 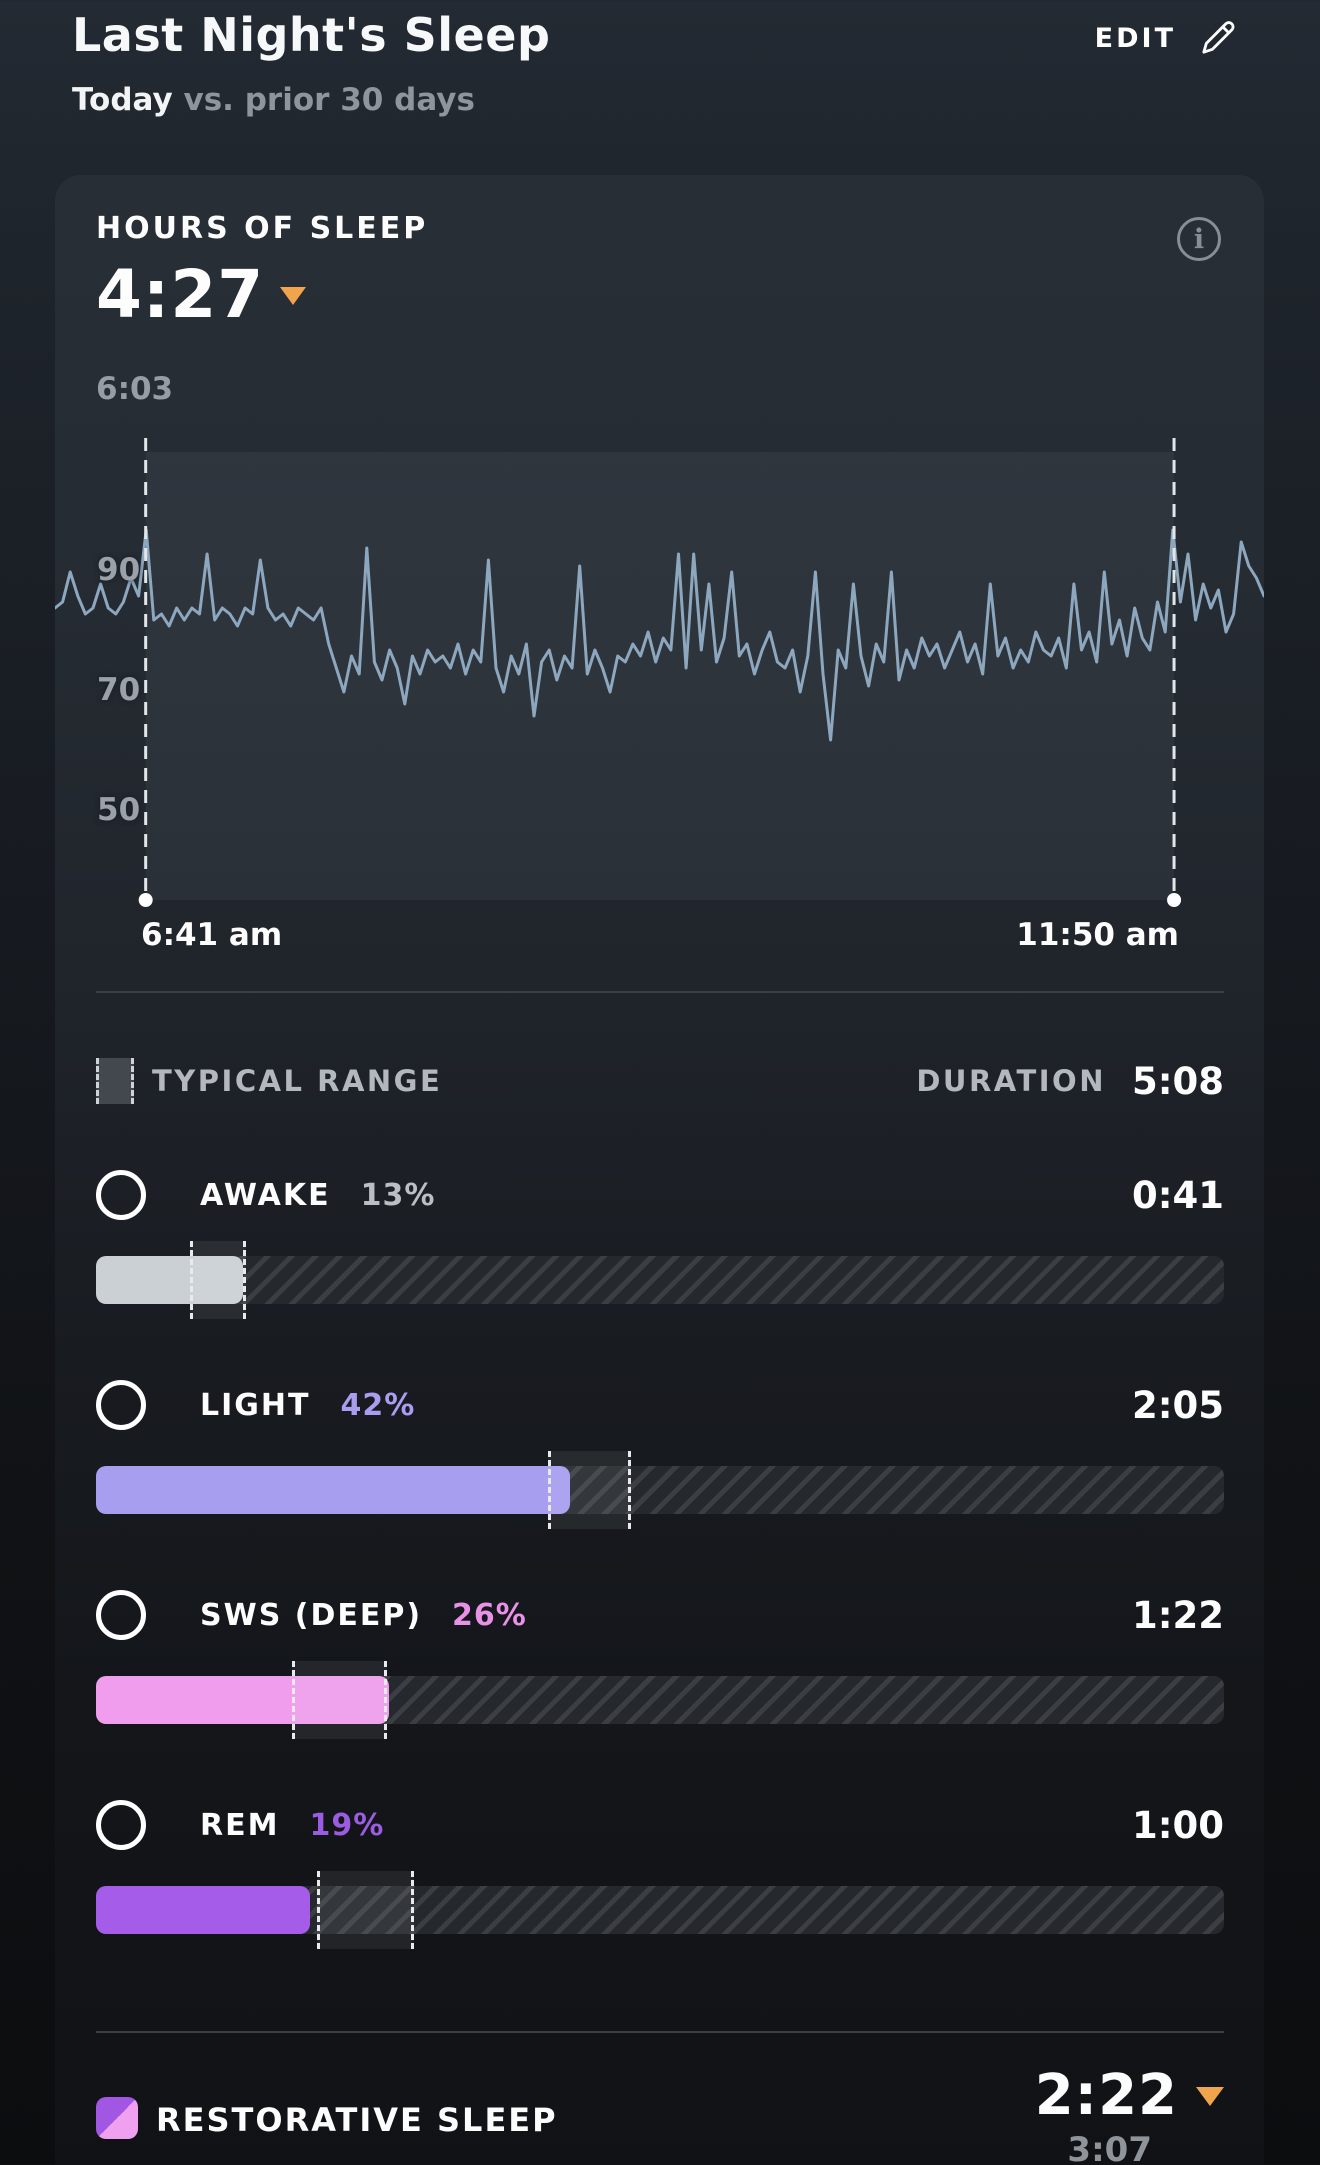 I want to click on stage-label: AWAKE, so click(x=265, y=1195).